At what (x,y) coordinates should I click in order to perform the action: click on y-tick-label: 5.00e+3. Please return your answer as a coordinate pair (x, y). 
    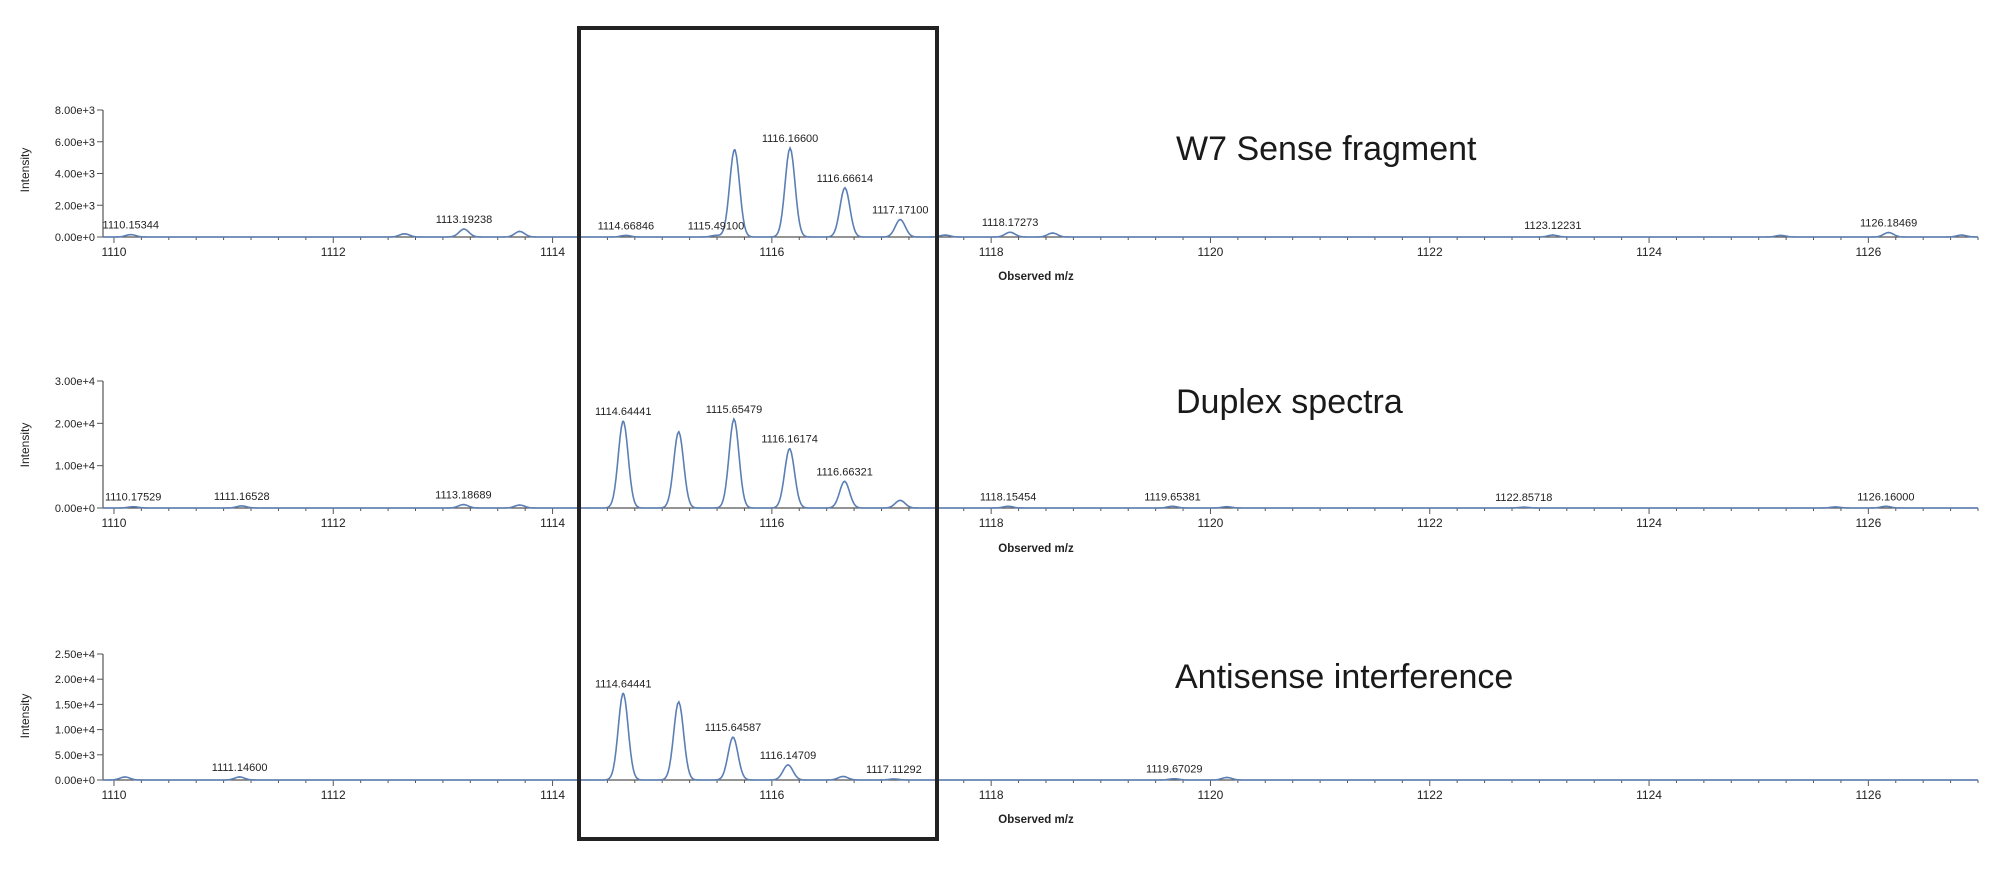
    Looking at the image, I should click on (75, 756).